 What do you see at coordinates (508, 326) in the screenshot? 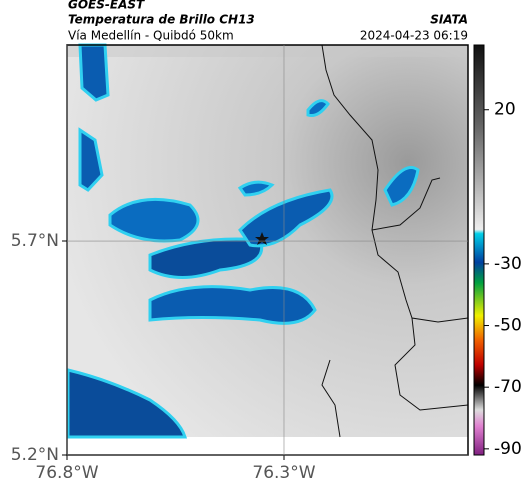
I see `colorbar-tick-label: -50` at bounding box center [508, 326].